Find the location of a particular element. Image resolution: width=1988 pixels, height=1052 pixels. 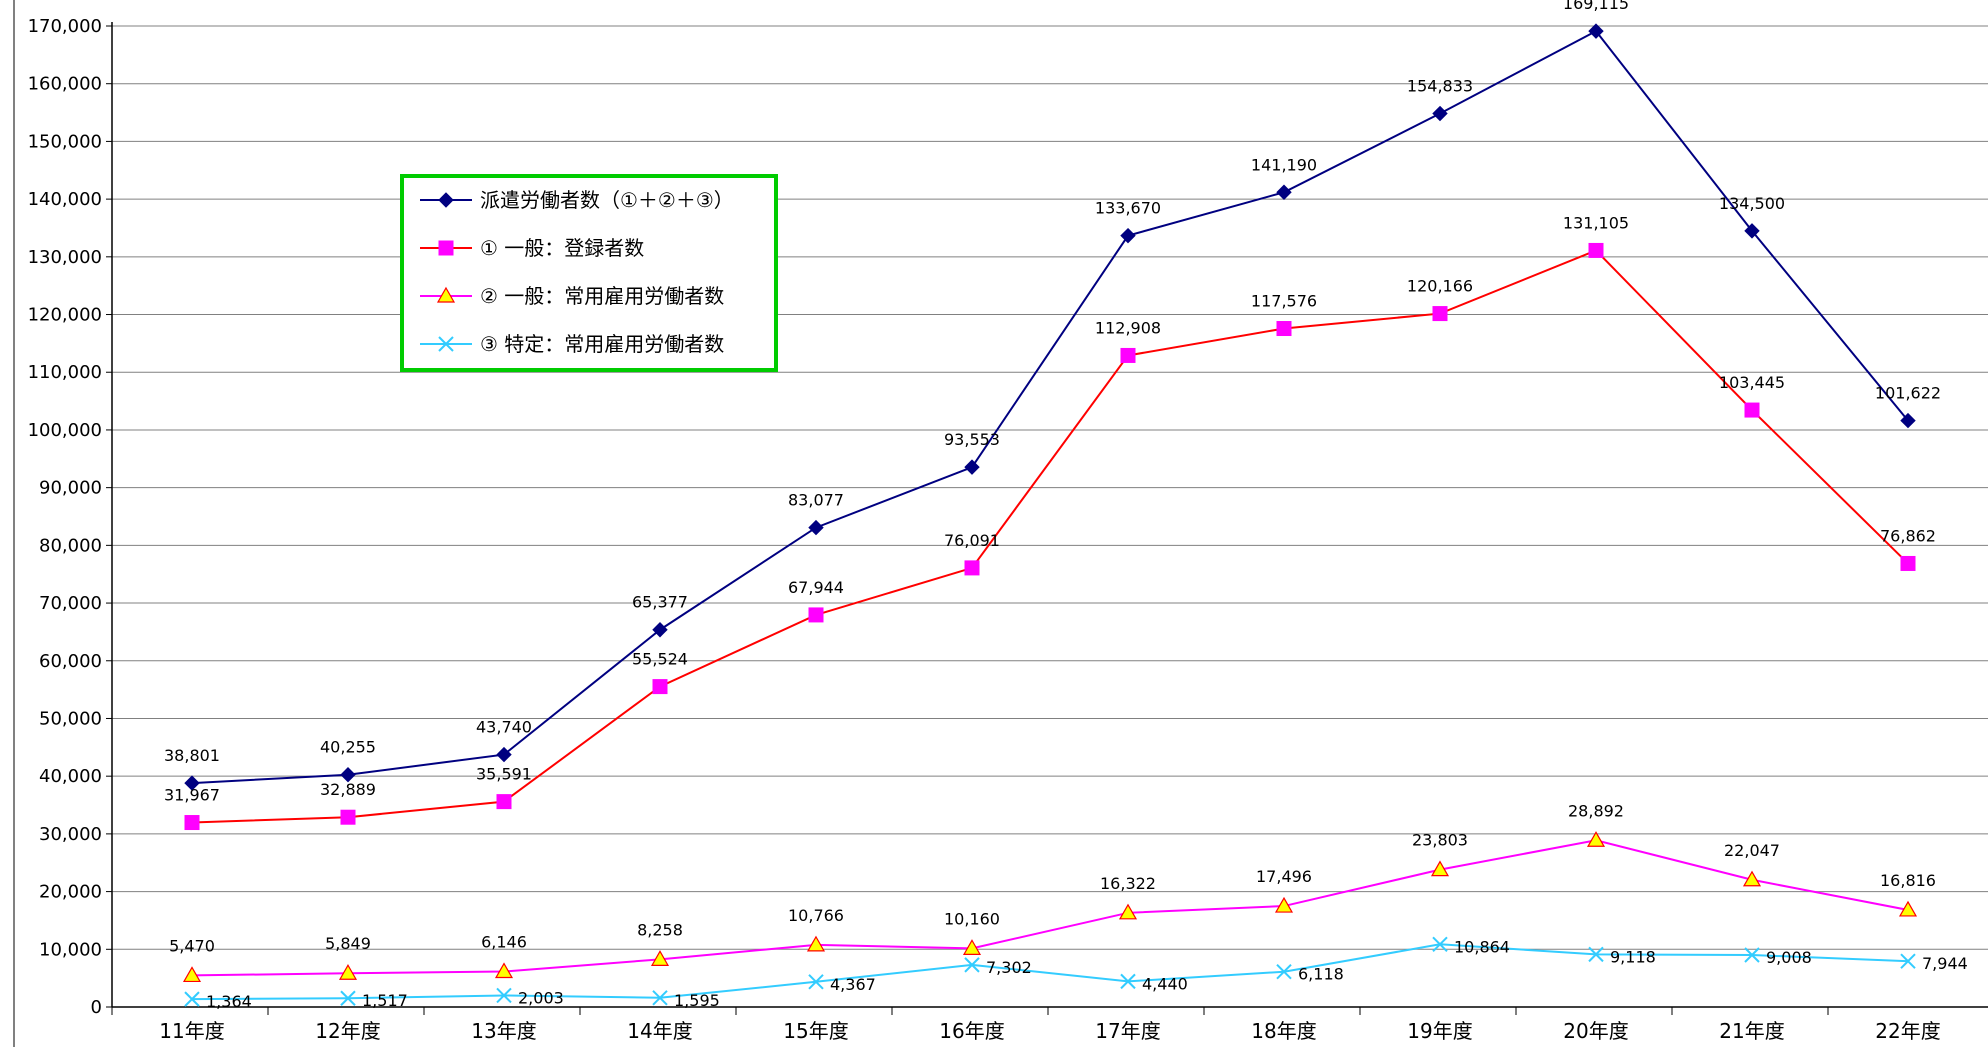

y-tick-label: 170,000 is located at coordinates (65, 26).